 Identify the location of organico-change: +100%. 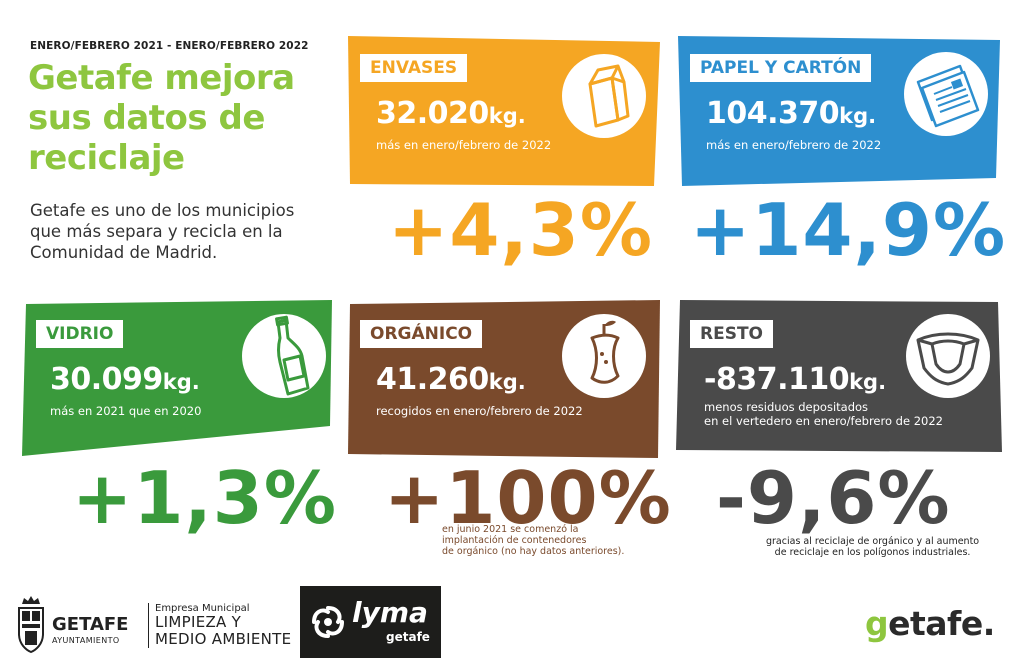
(528, 498).